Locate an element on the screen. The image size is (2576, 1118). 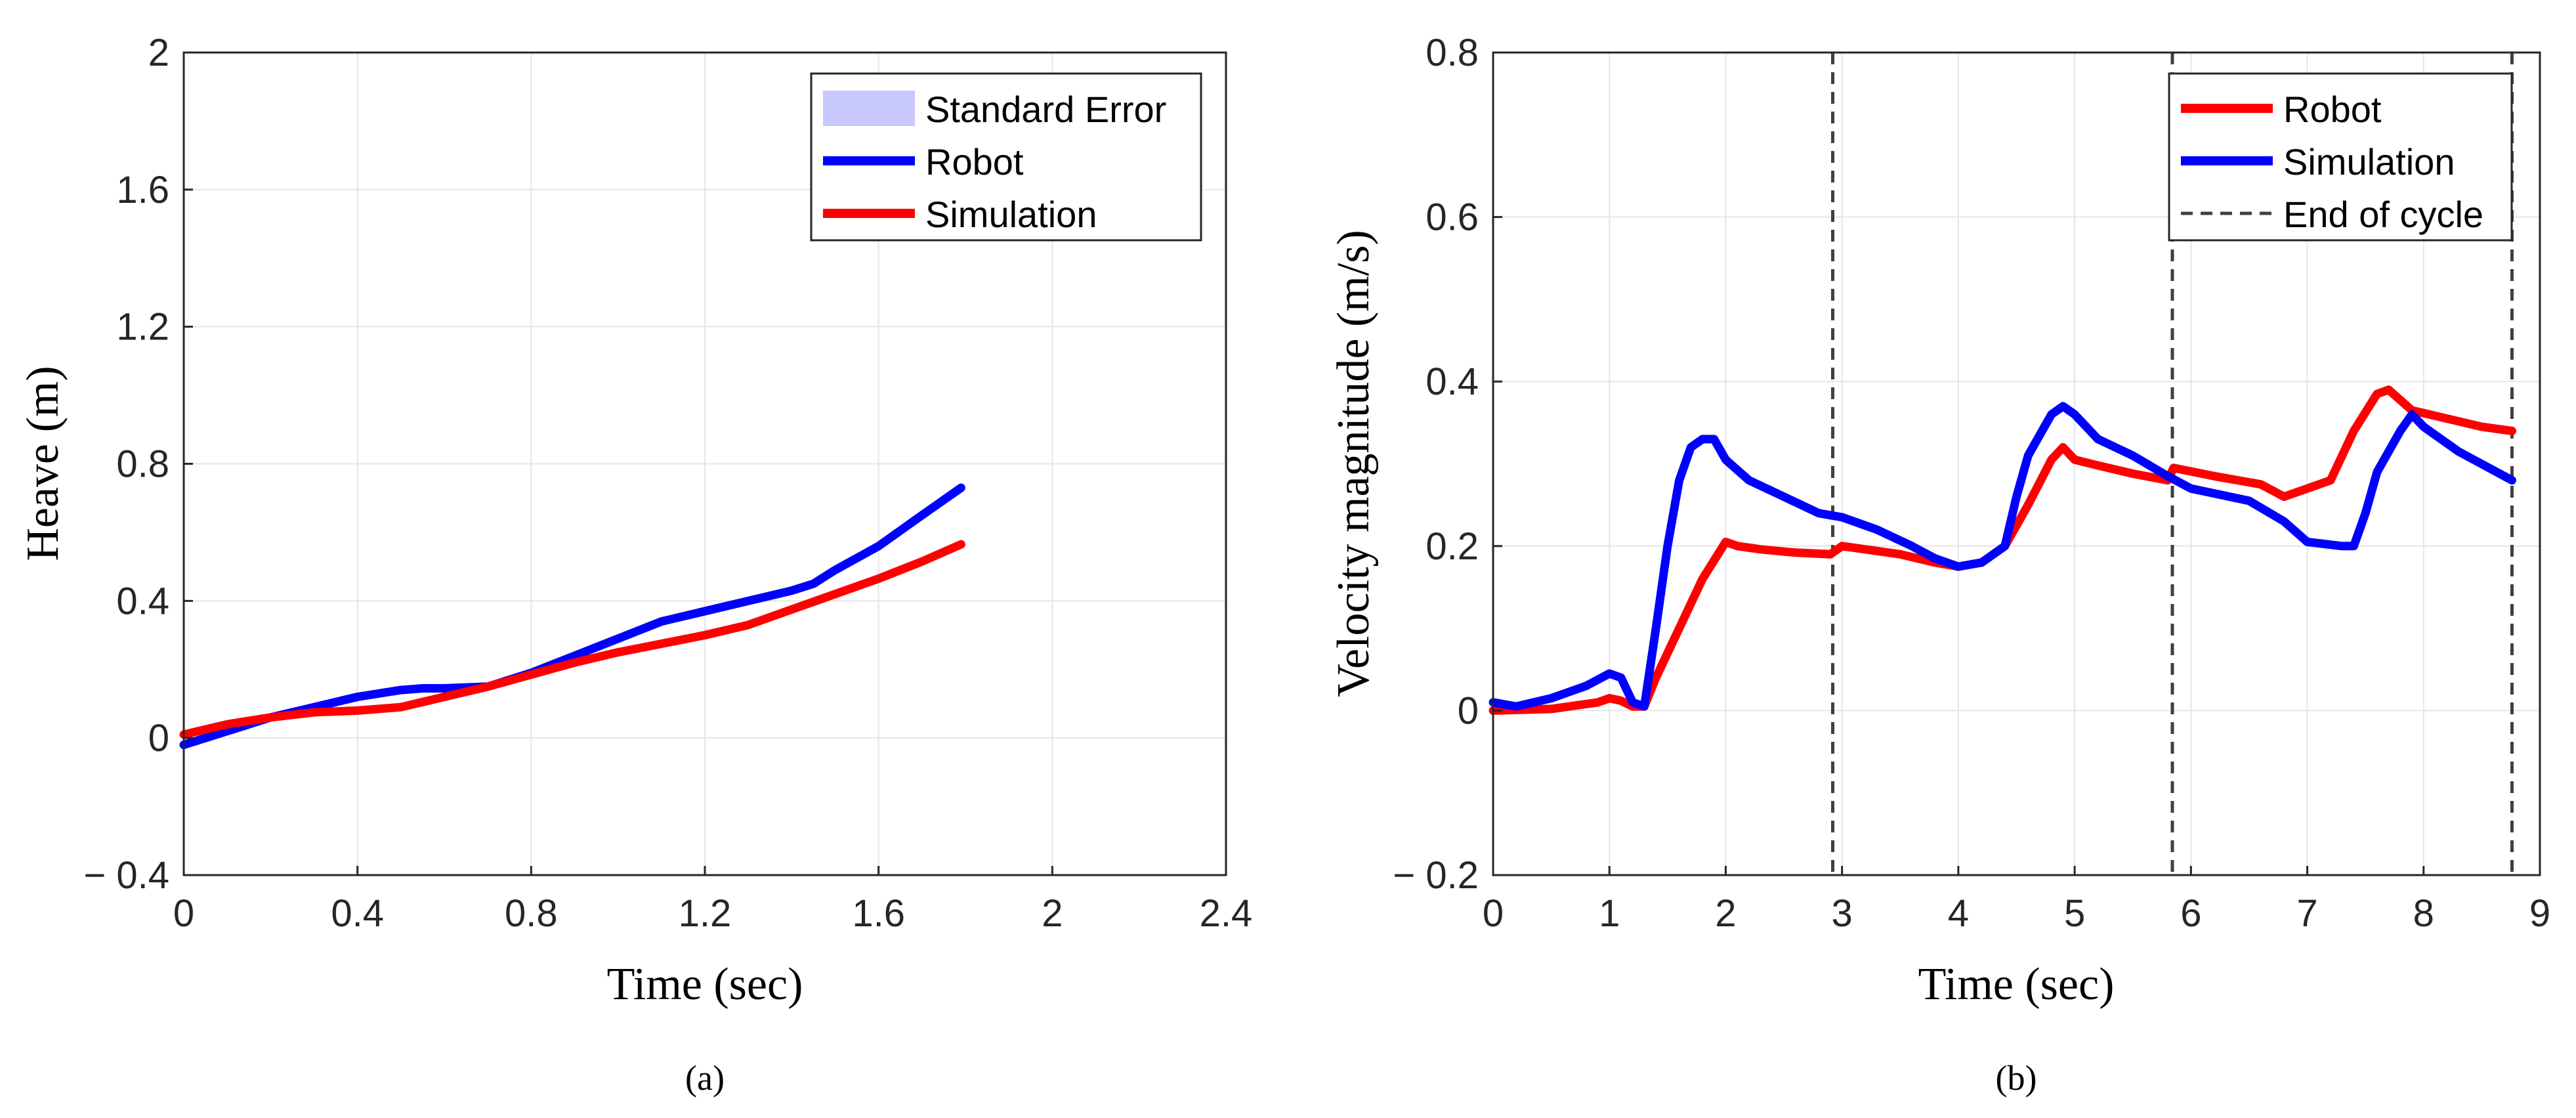
x-tick-label: 5 is located at coordinates (2074, 913).